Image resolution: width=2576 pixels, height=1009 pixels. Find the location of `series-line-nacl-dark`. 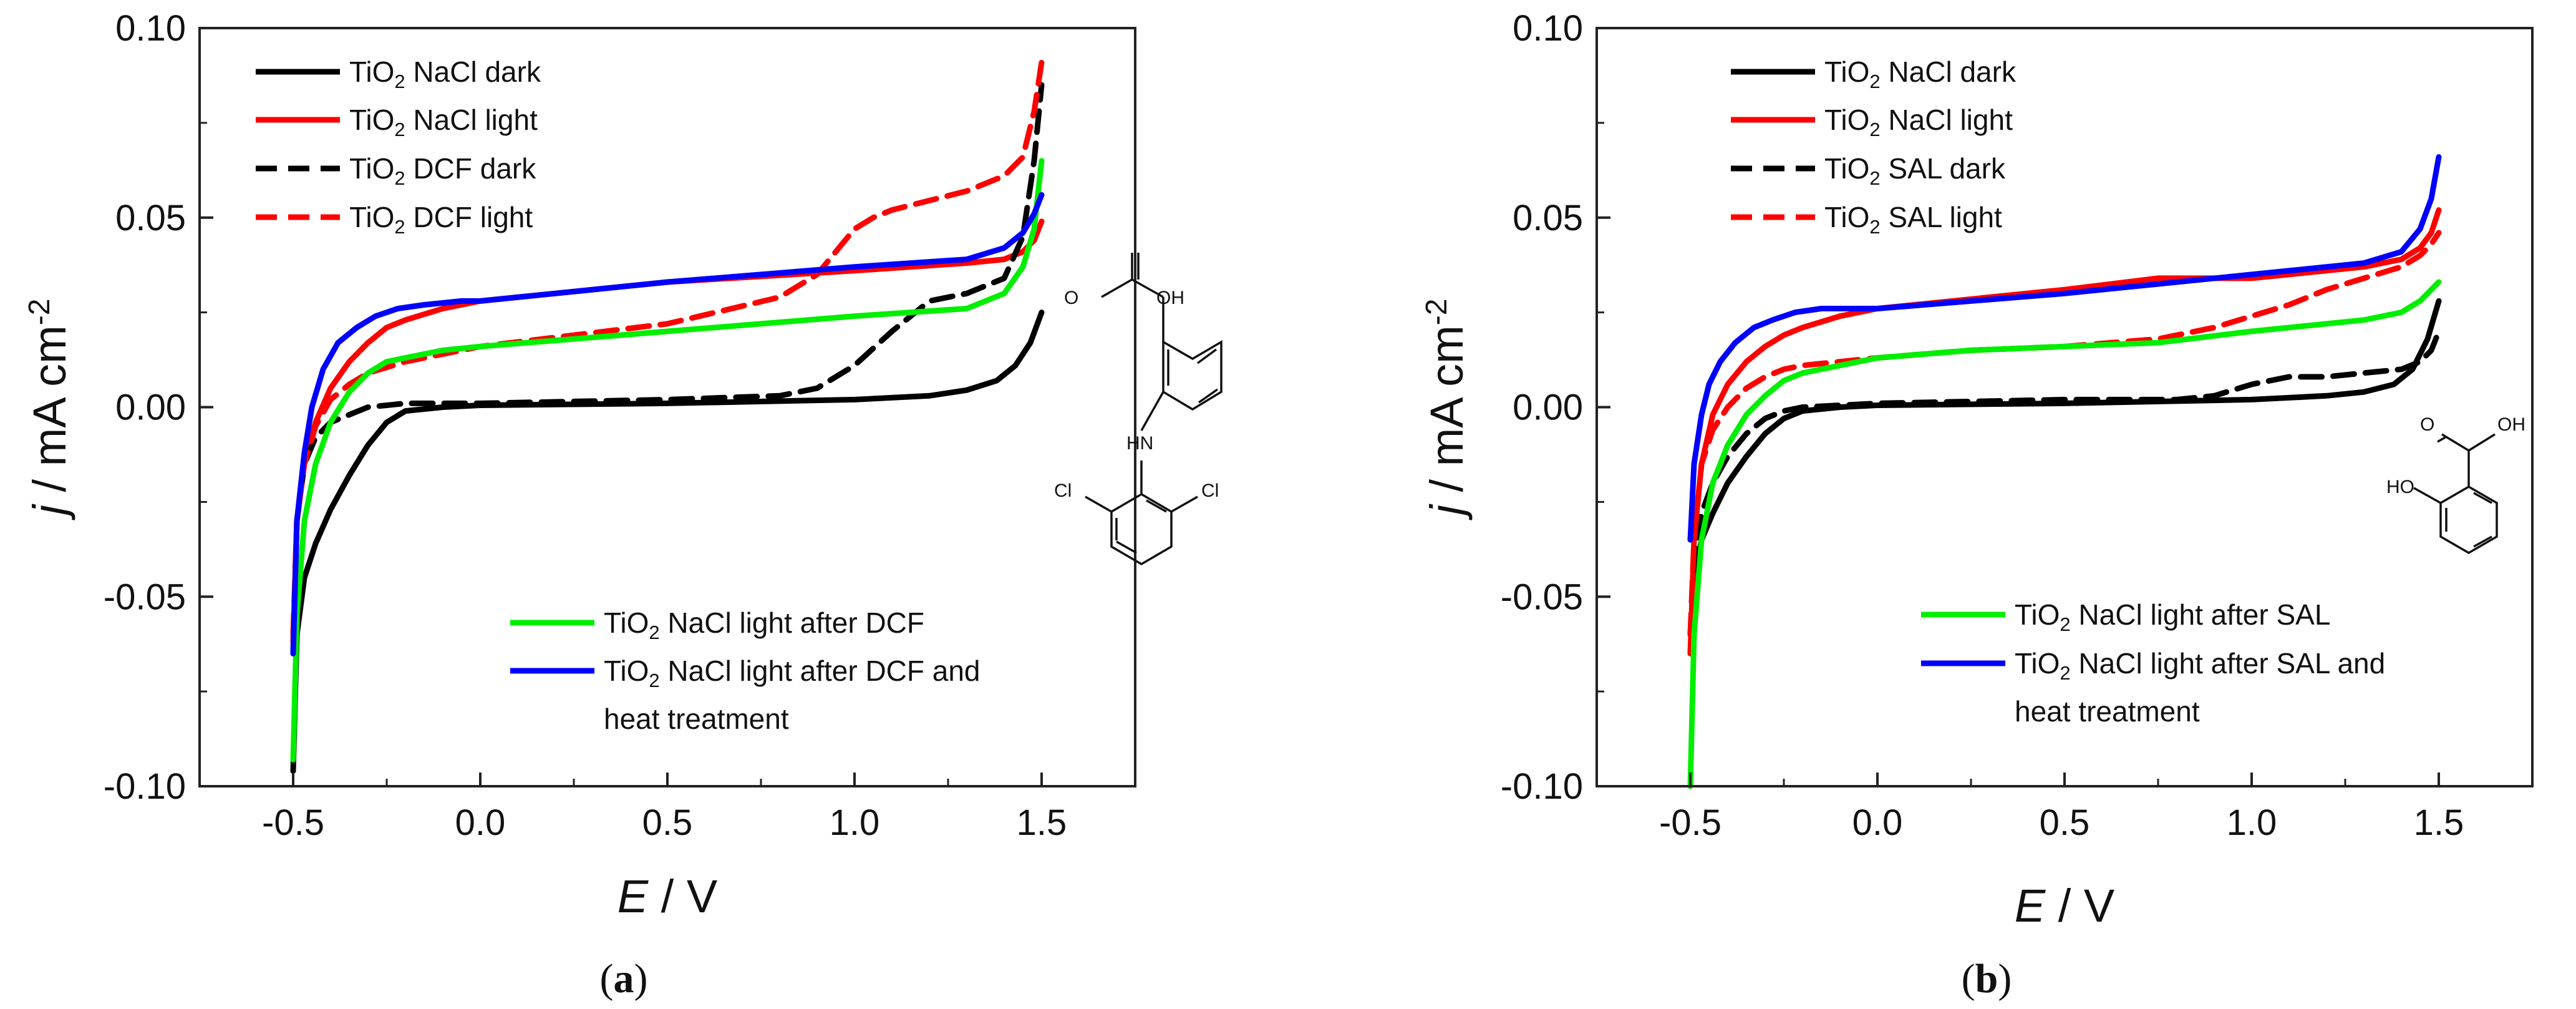

series-line-nacl-dark is located at coordinates (667, 542).